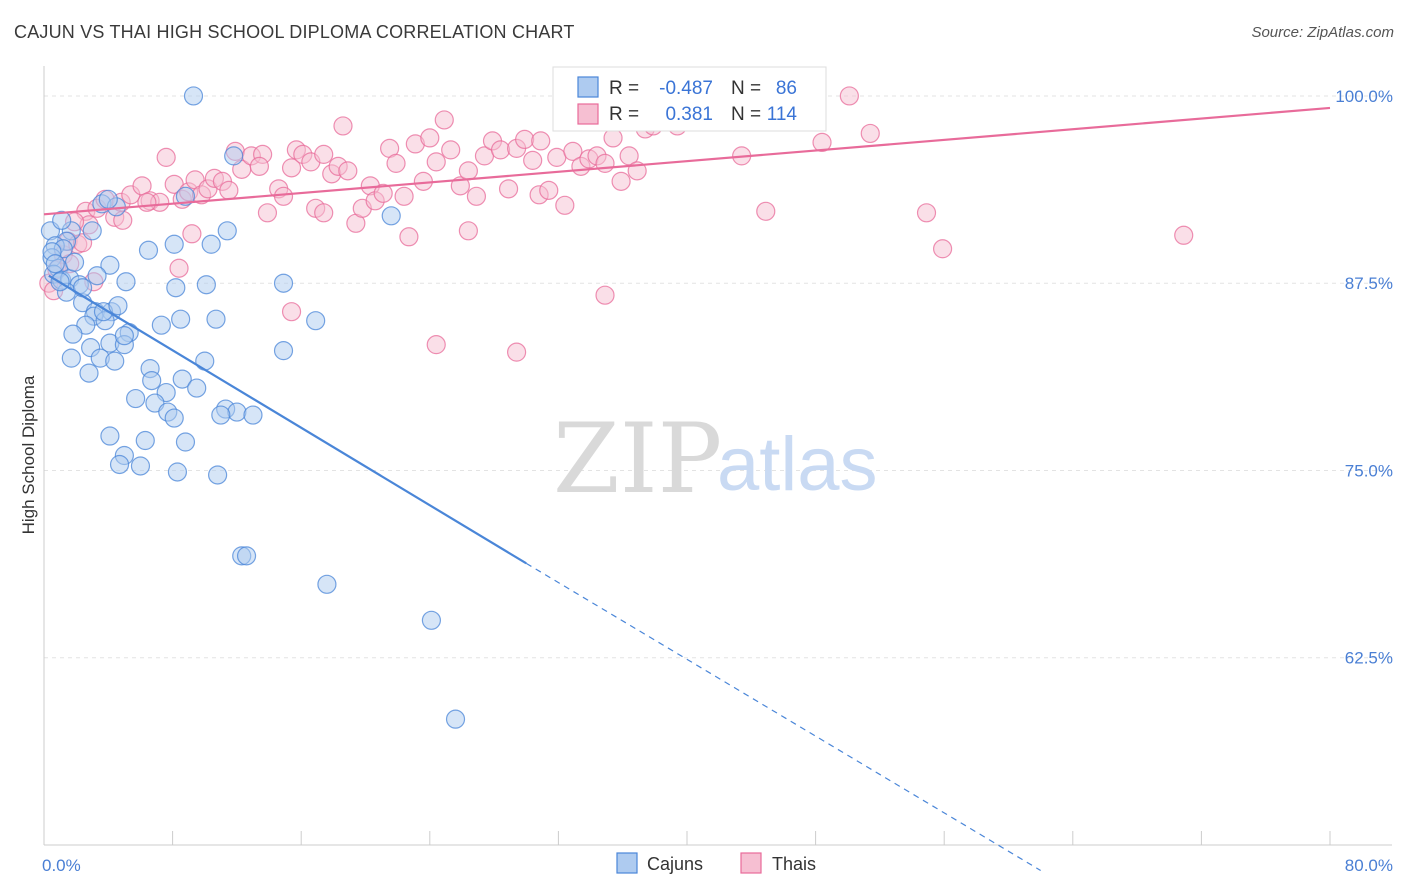 The height and width of the screenshot is (892, 1406). I want to click on y-tick-label-1: 87.5%, so click(1369, 283).